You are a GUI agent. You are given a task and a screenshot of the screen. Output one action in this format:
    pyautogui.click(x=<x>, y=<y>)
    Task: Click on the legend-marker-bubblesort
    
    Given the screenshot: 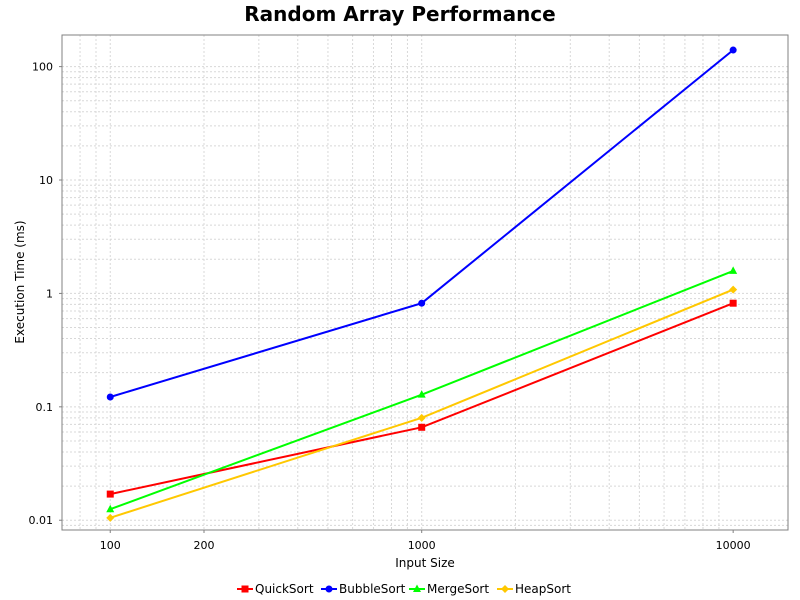 What is the action you would take?
    pyautogui.click(x=329, y=589)
    